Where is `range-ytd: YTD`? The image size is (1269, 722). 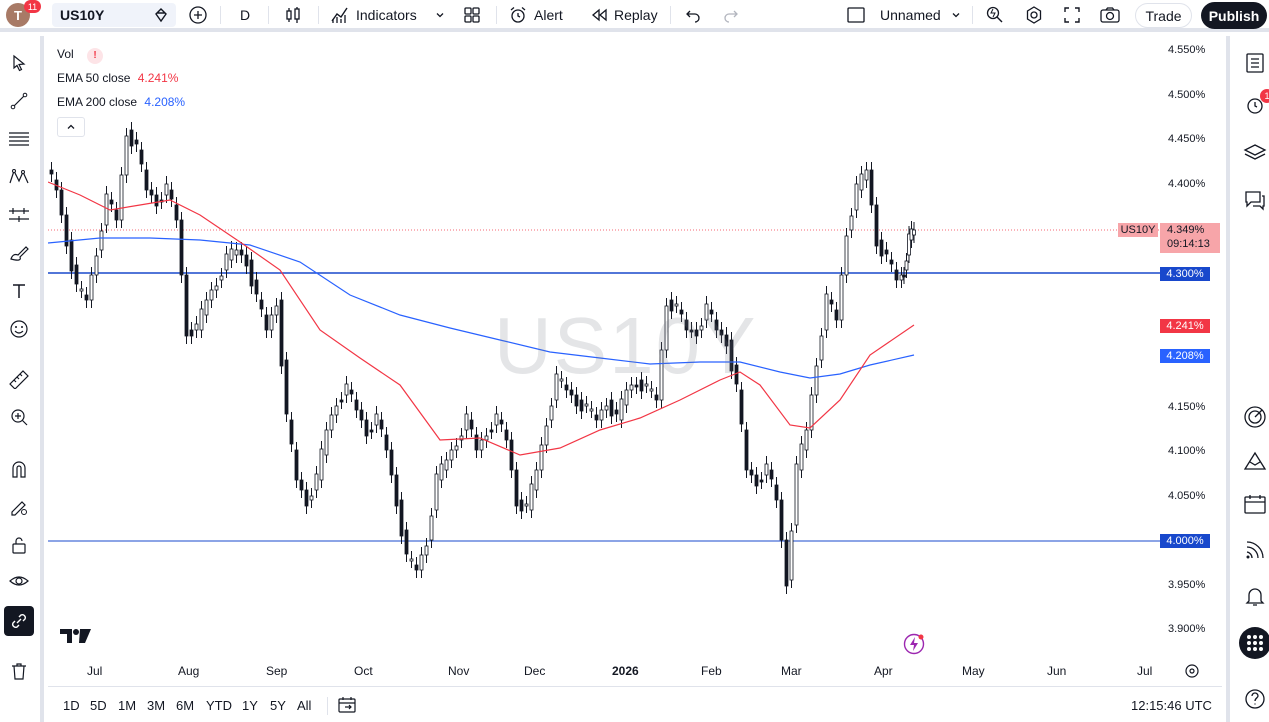
range-ytd: YTD is located at coordinates (219, 705).